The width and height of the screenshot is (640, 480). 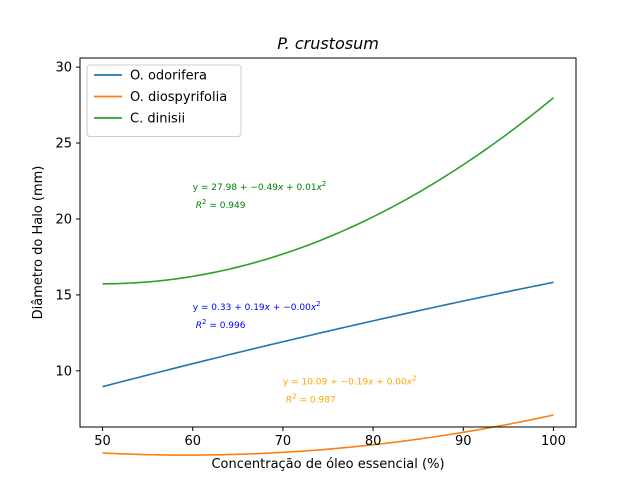 What do you see at coordinates (463, 441) in the screenshot?
I see `x-tick-label: 90` at bounding box center [463, 441].